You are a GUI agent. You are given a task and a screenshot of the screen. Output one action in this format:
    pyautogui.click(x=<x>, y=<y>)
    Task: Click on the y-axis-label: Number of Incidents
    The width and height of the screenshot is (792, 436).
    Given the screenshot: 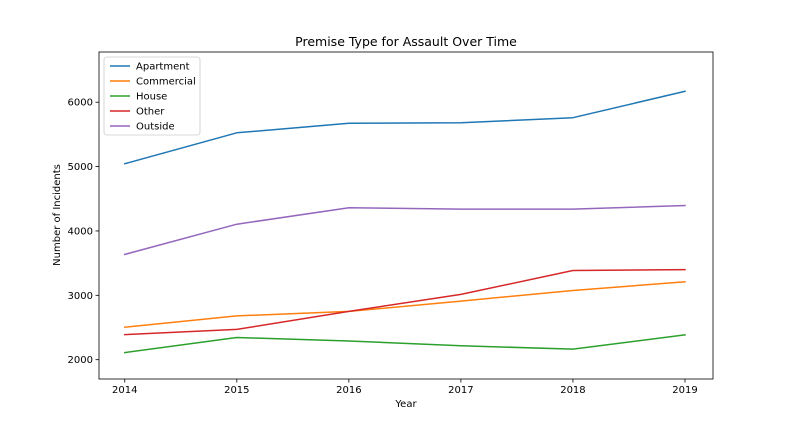 What is the action you would take?
    pyautogui.click(x=57, y=215)
    